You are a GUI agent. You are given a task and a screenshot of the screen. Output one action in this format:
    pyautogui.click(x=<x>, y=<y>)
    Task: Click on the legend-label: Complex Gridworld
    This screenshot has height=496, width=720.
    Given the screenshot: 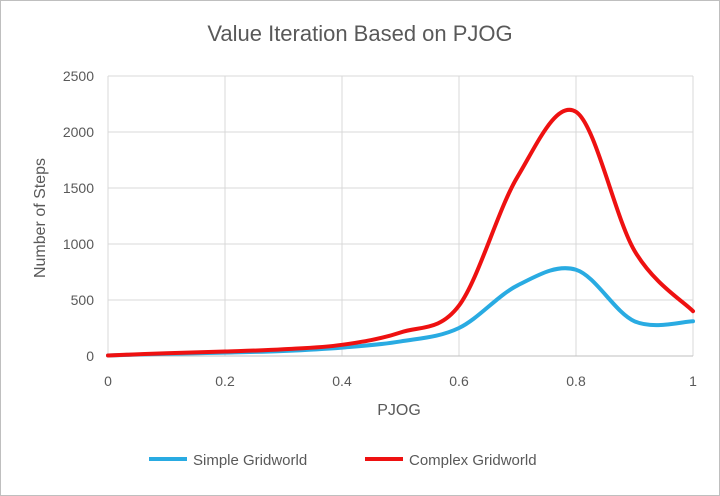 What is the action you would take?
    pyautogui.click(x=473, y=460)
    